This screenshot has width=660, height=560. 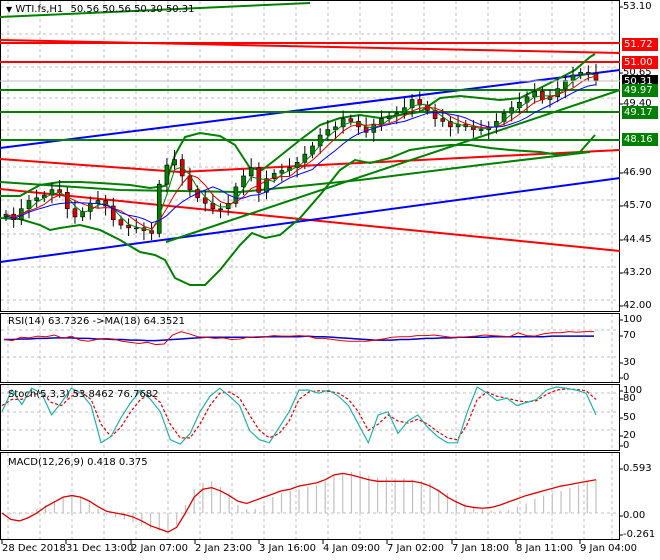 What do you see at coordinates (626, 445) in the screenshot?
I see `stoch-axis-label: 0` at bounding box center [626, 445].